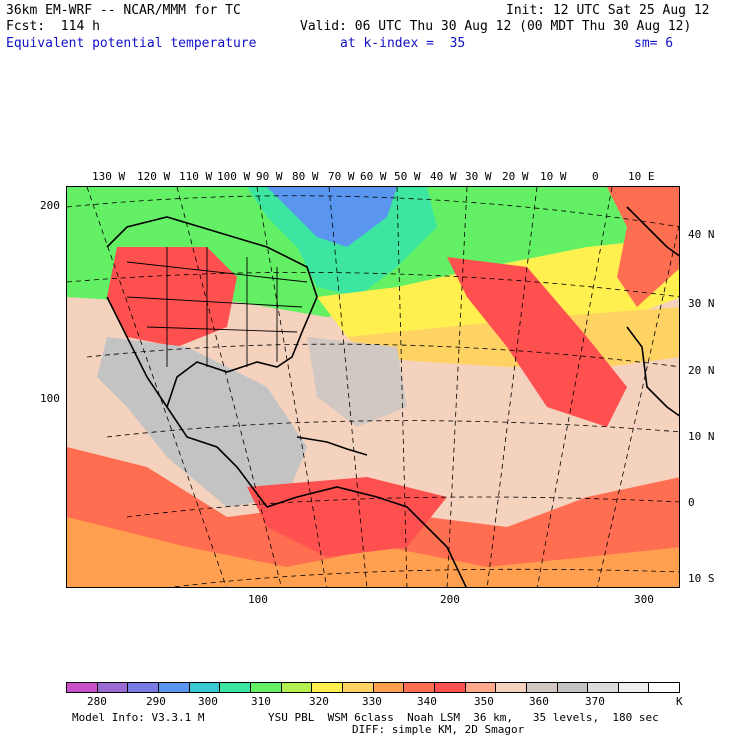 This screenshot has width=740, height=740. What do you see at coordinates (269, 176) in the screenshot?
I see `lon-label: 90 W` at bounding box center [269, 176].